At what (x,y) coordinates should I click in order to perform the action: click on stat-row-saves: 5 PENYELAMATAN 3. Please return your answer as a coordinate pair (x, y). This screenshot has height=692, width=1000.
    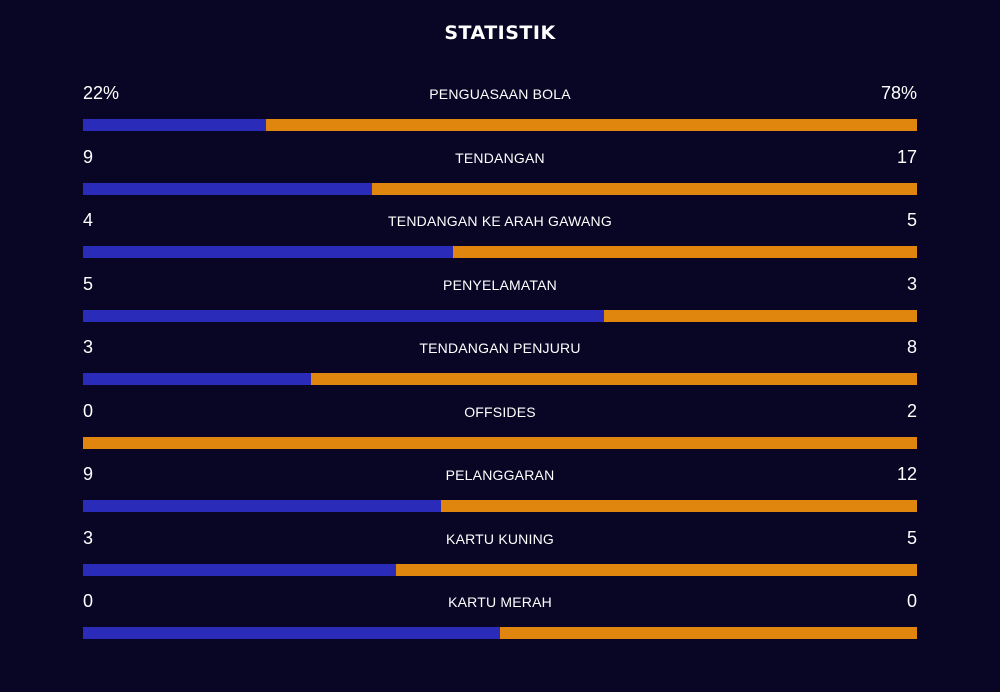
    Looking at the image, I should click on (500, 303).